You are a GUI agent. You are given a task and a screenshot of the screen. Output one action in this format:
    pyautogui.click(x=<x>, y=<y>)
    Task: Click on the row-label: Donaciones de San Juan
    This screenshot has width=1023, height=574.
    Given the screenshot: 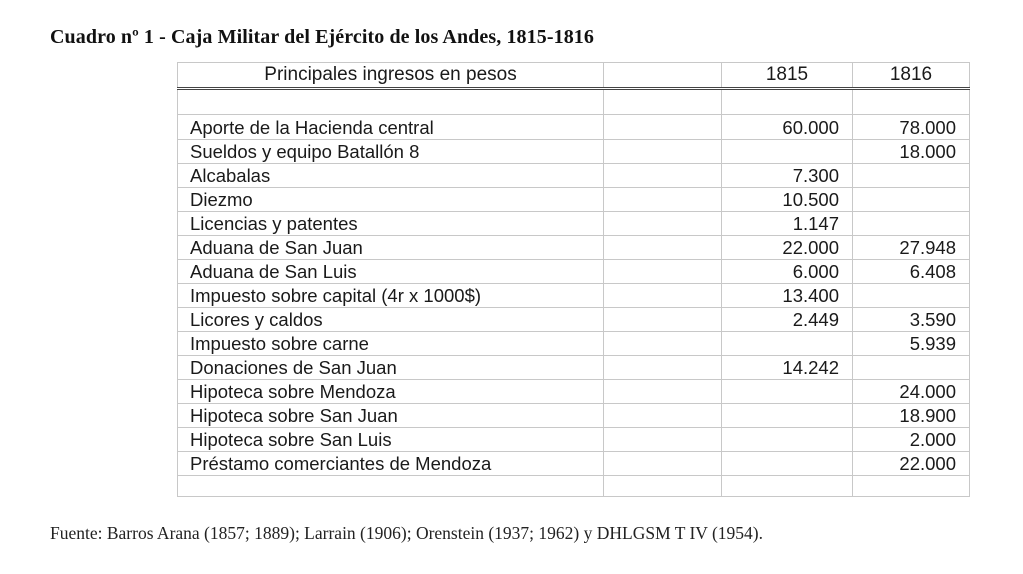 What is the action you would take?
    pyautogui.click(x=390, y=367)
    